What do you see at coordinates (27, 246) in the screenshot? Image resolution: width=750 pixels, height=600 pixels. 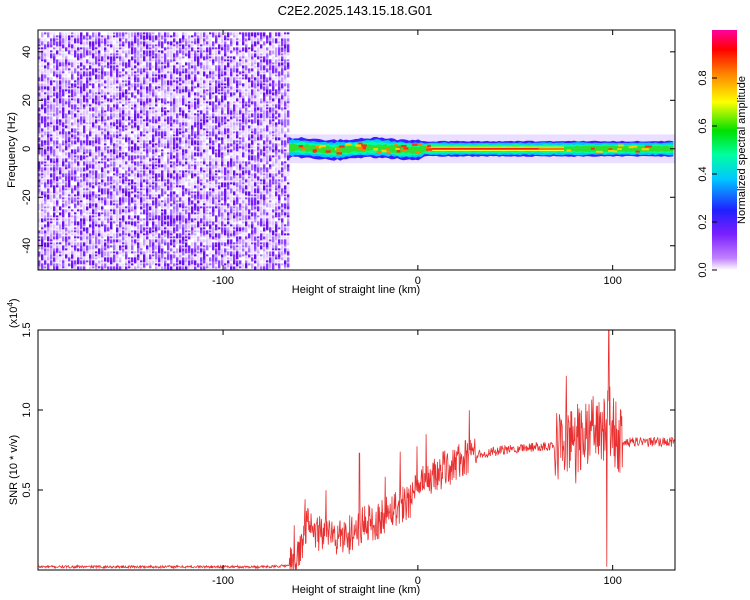 I see `y-tick-label: -40` at bounding box center [27, 246].